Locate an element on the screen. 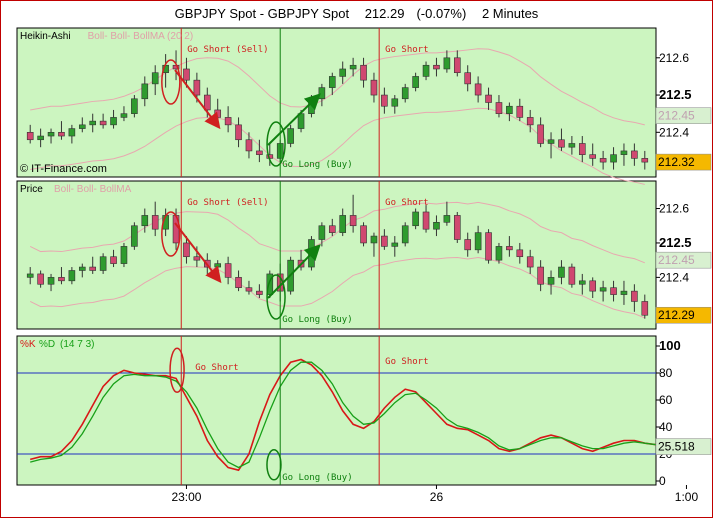 The image size is (713, 518). price-legend-0: Price is located at coordinates (31, 189).